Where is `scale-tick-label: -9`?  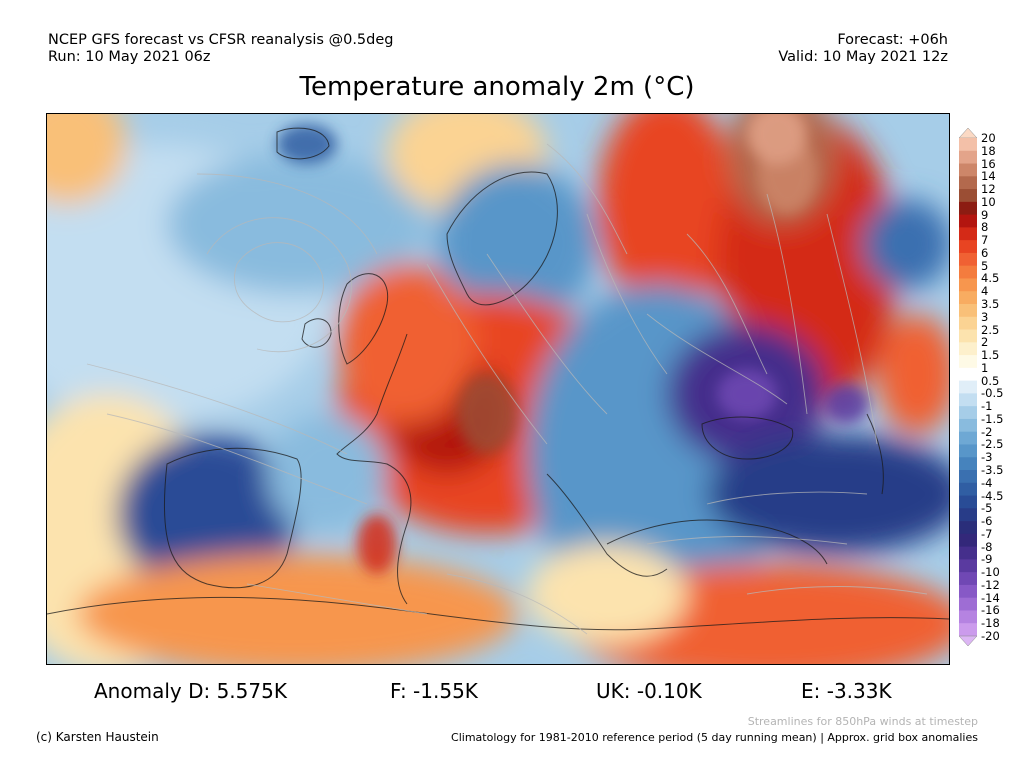
scale-tick-label: -9 is located at coordinates (987, 559).